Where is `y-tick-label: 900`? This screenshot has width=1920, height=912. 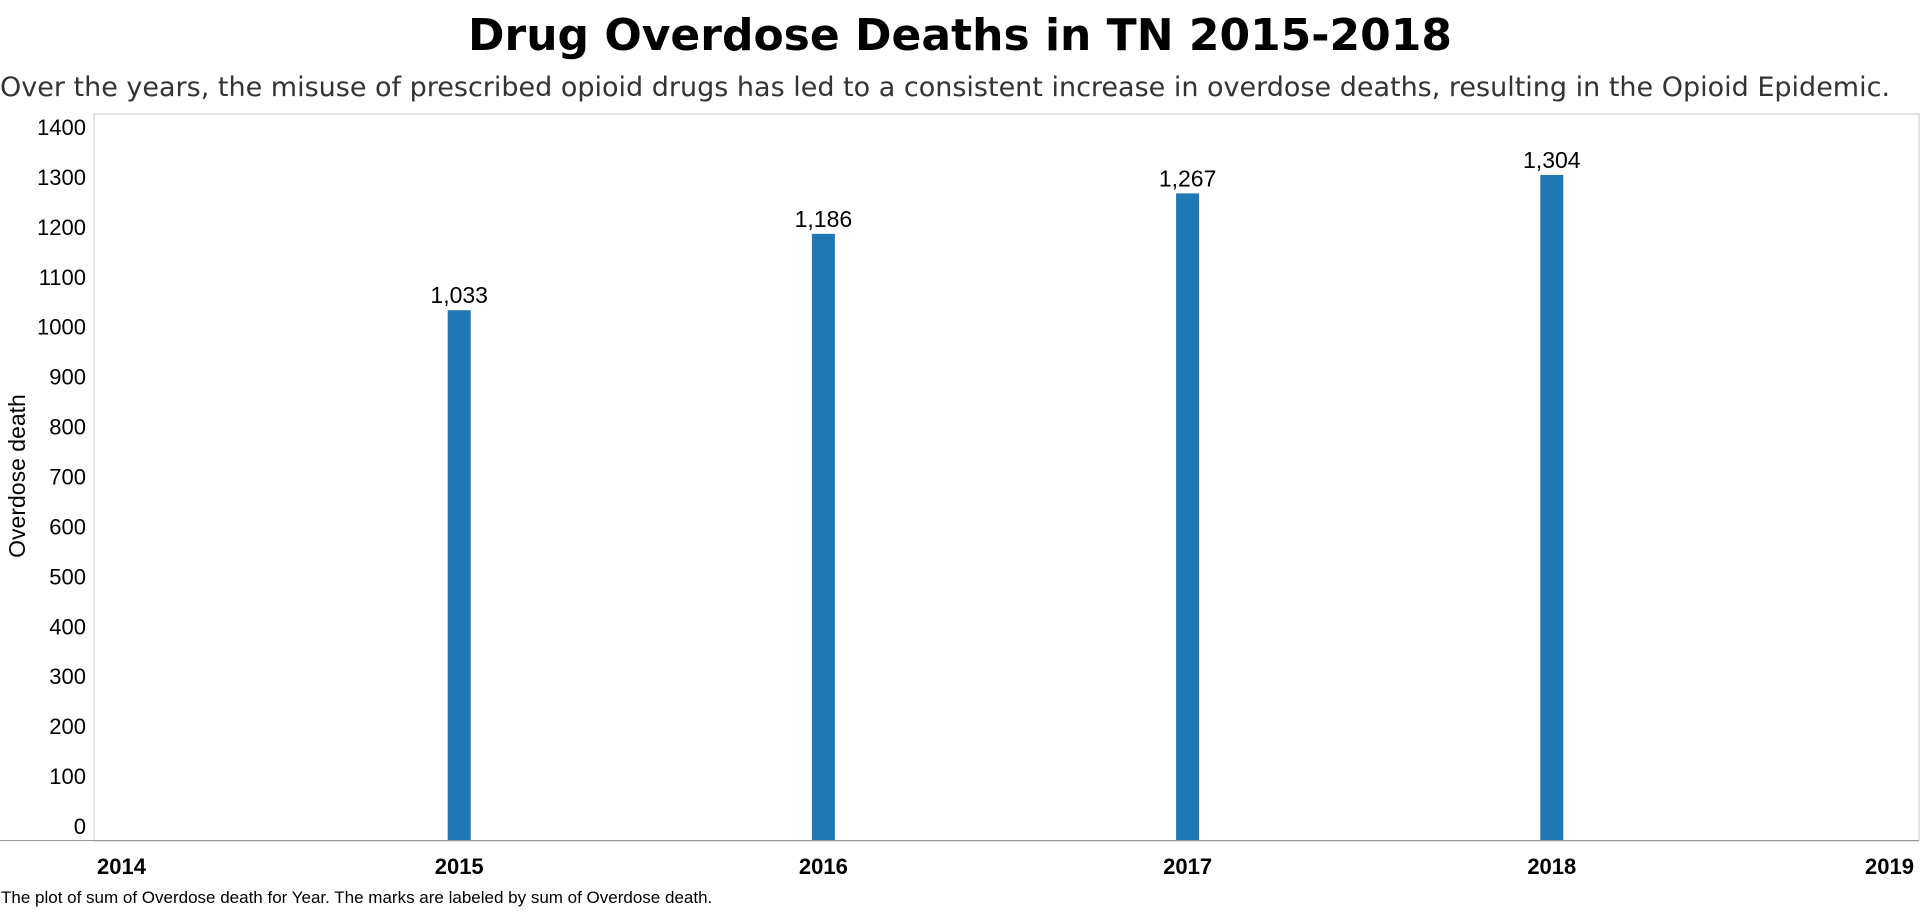 y-tick-label: 900 is located at coordinates (67, 377).